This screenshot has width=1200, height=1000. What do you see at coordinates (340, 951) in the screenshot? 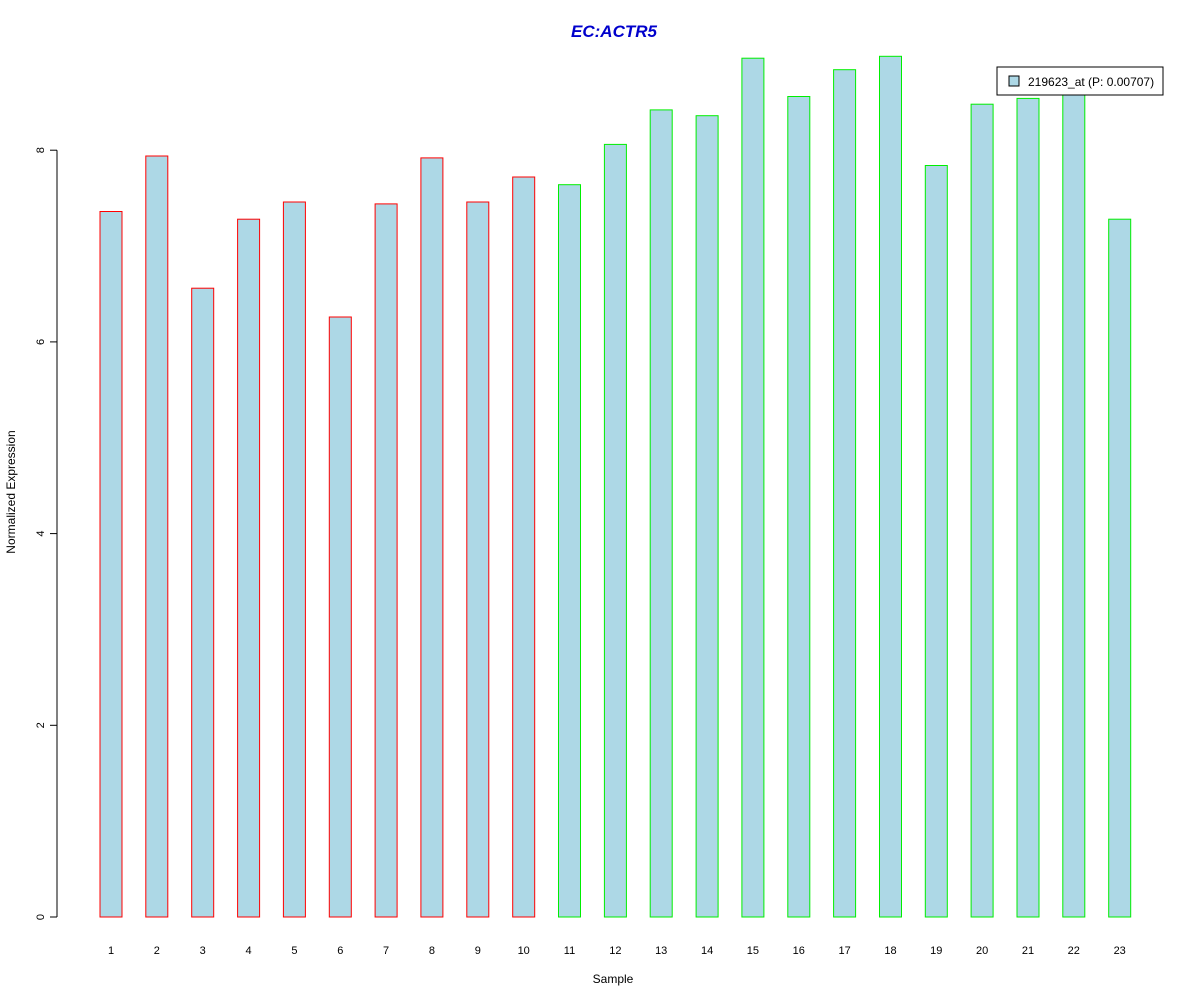
I see `x-tick-label: 6` at bounding box center [340, 951].